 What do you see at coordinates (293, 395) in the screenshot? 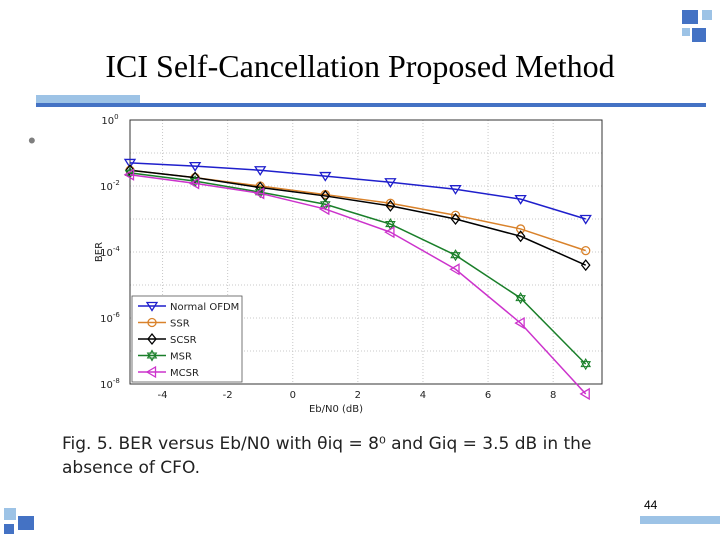
I see `x-tick-label: 0` at bounding box center [293, 395].